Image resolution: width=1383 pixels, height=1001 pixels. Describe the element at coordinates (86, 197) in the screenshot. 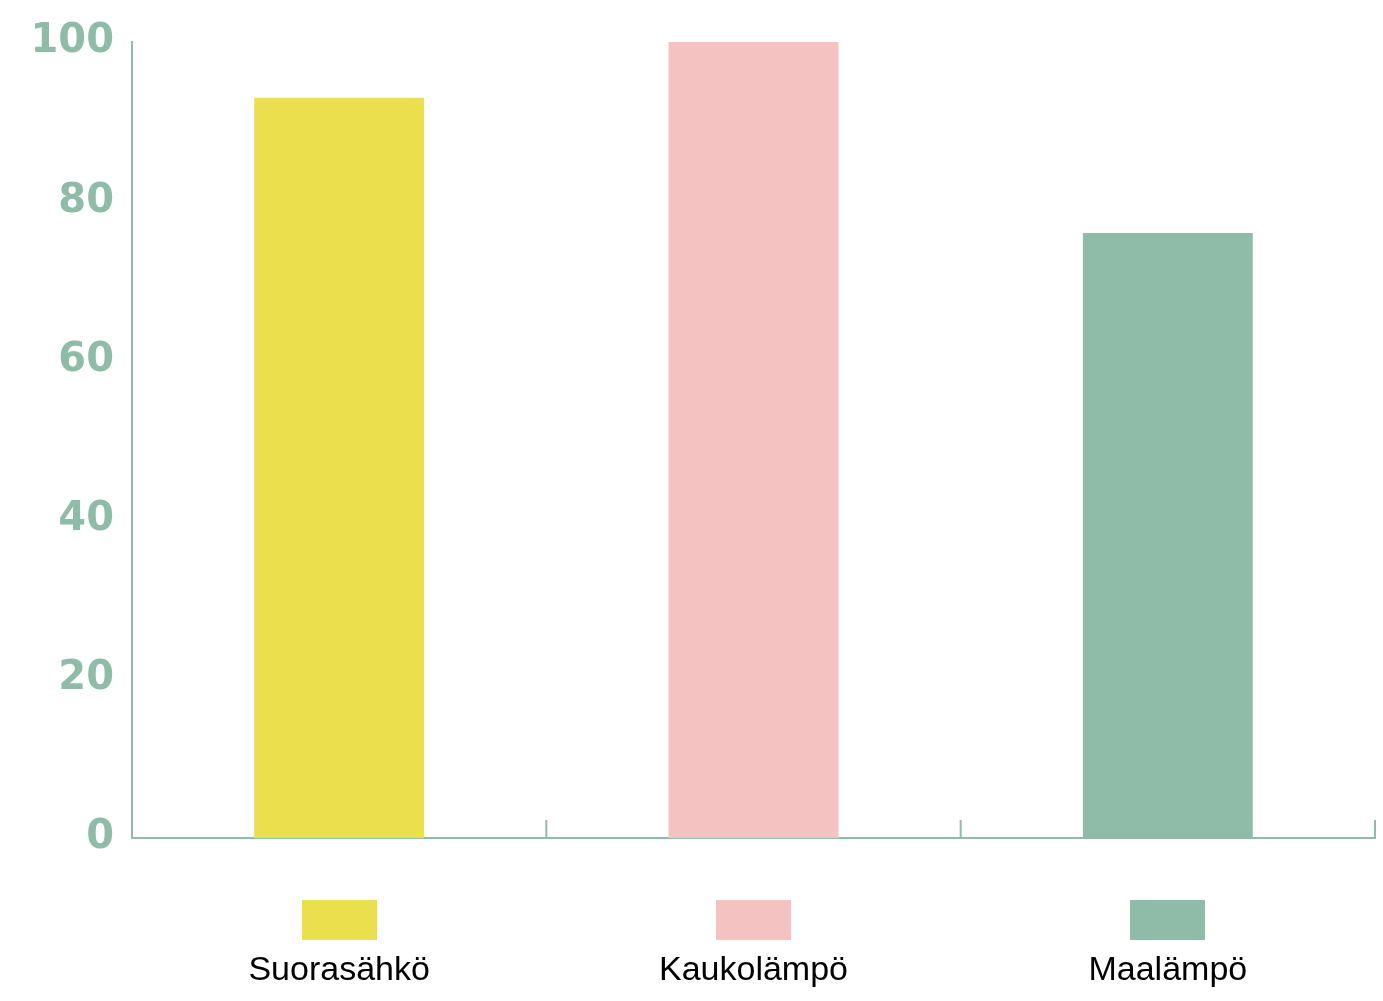

I see `y-tick-label: 80` at that location.